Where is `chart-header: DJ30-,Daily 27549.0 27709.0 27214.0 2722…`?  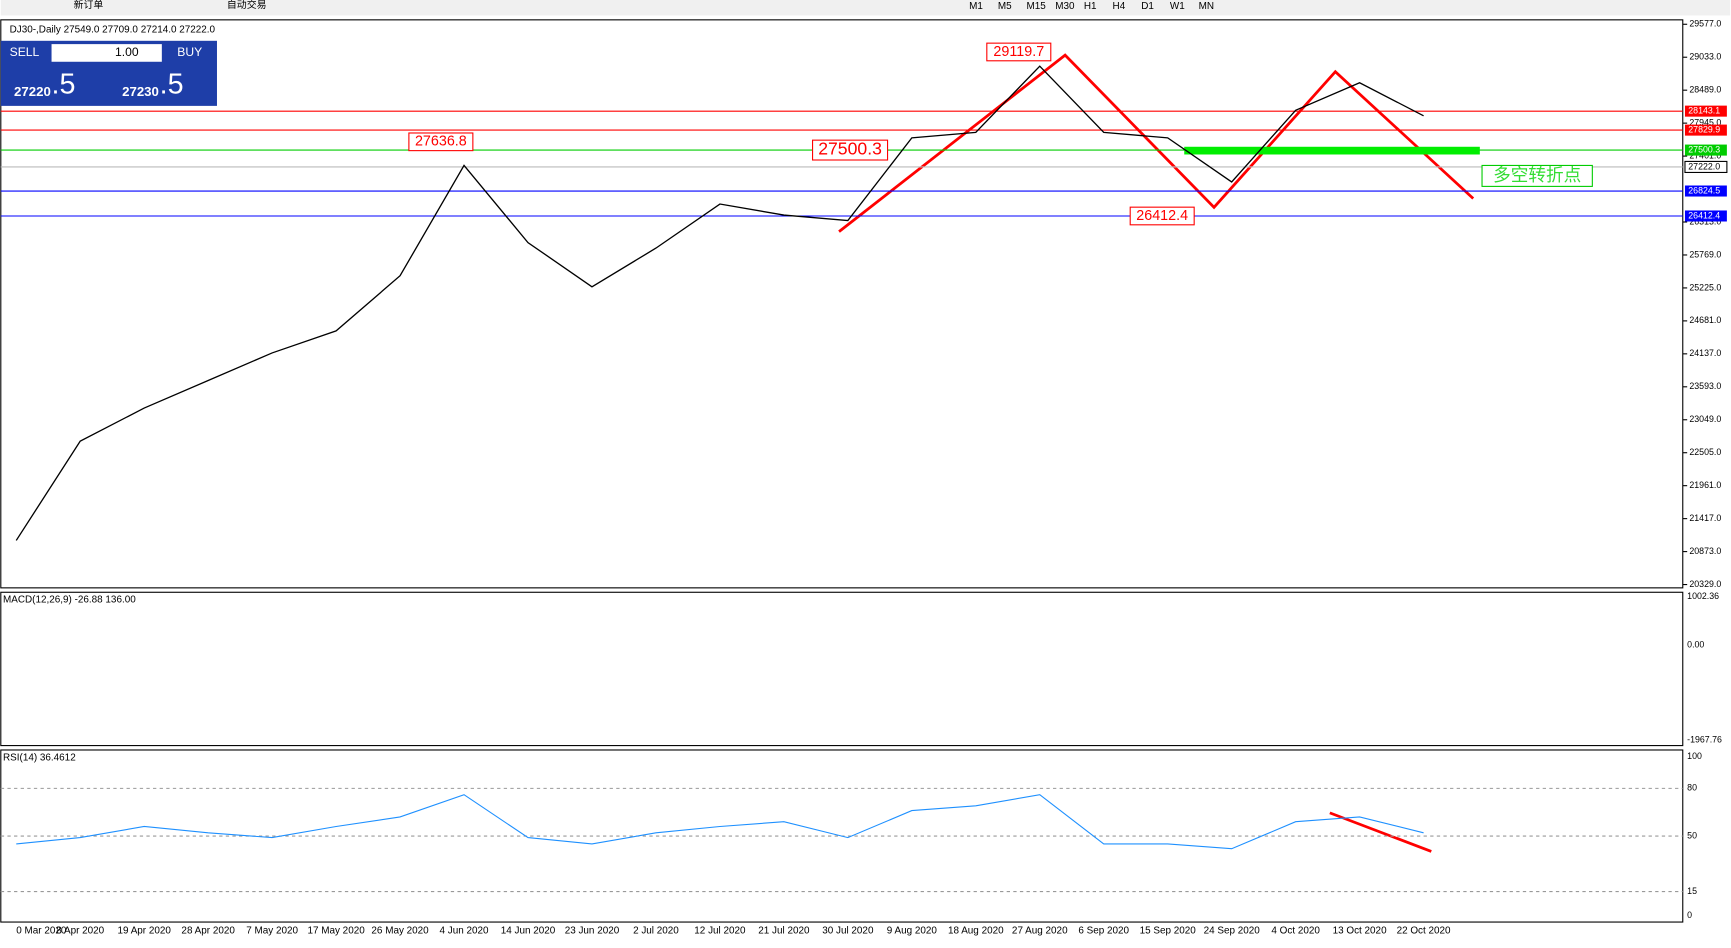 chart-header: DJ30-,Daily 27549.0 27709.0 27214.0 2722… is located at coordinates (113, 29).